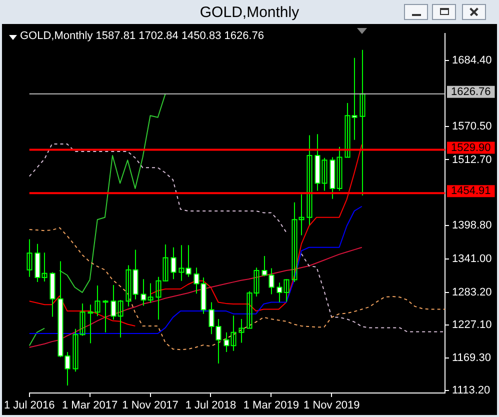  What do you see at coordinates (249, 12) in the screenshot?
I see `chart-title: GOLD,Monthly` at bounding box center [249, 12].